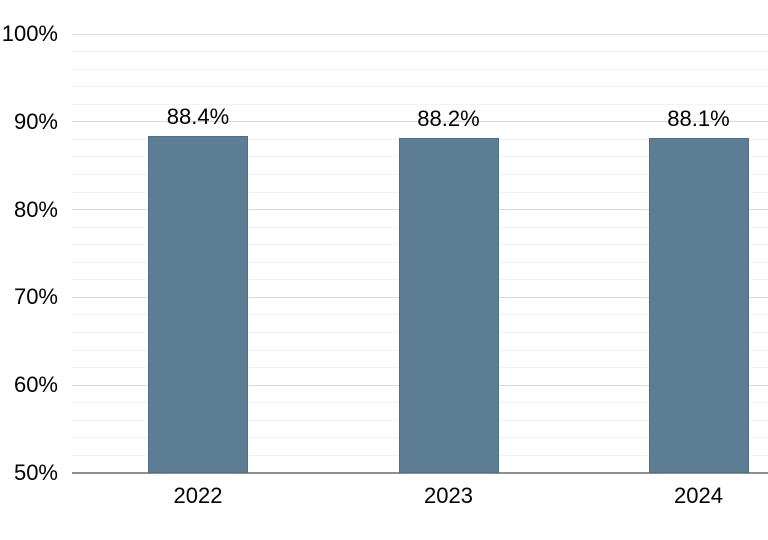  Describe the element at coordinates (29, 33) in the screenshot. I see `y-tick-label: 100%` at that location.